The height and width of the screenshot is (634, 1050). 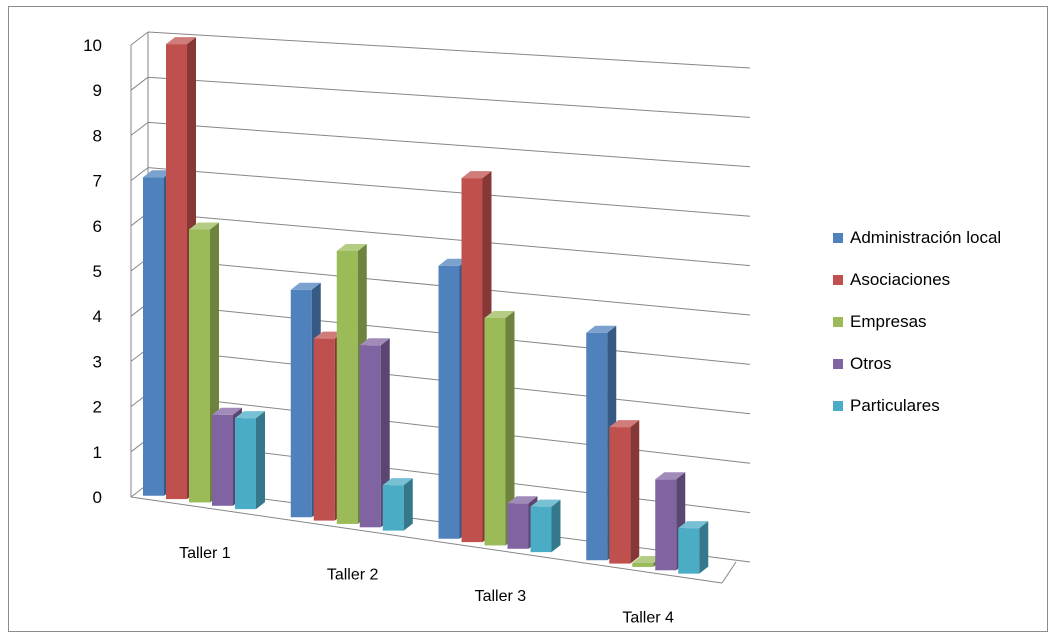 I want to click on x-axis-line, so click(x=426, y=540).